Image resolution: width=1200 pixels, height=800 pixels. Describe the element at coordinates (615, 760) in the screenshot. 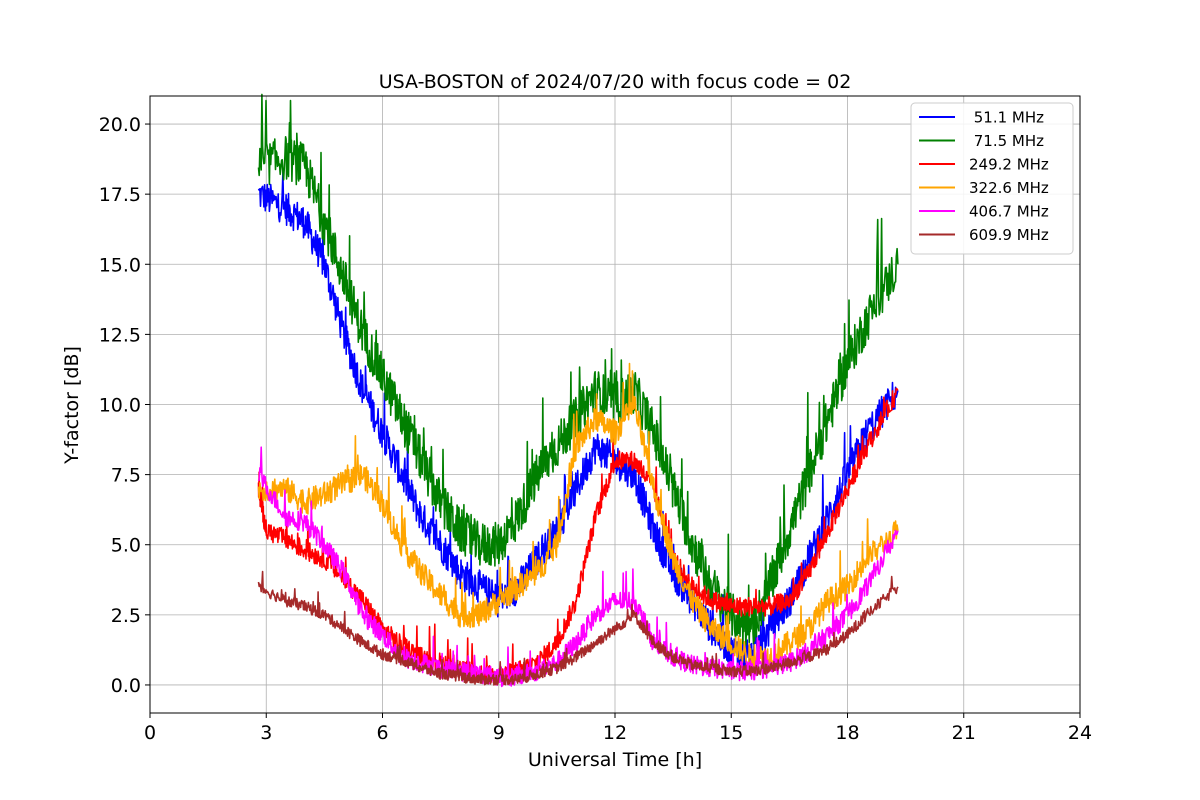

I see `x-axis-label: Universal Time [h]` at that location.